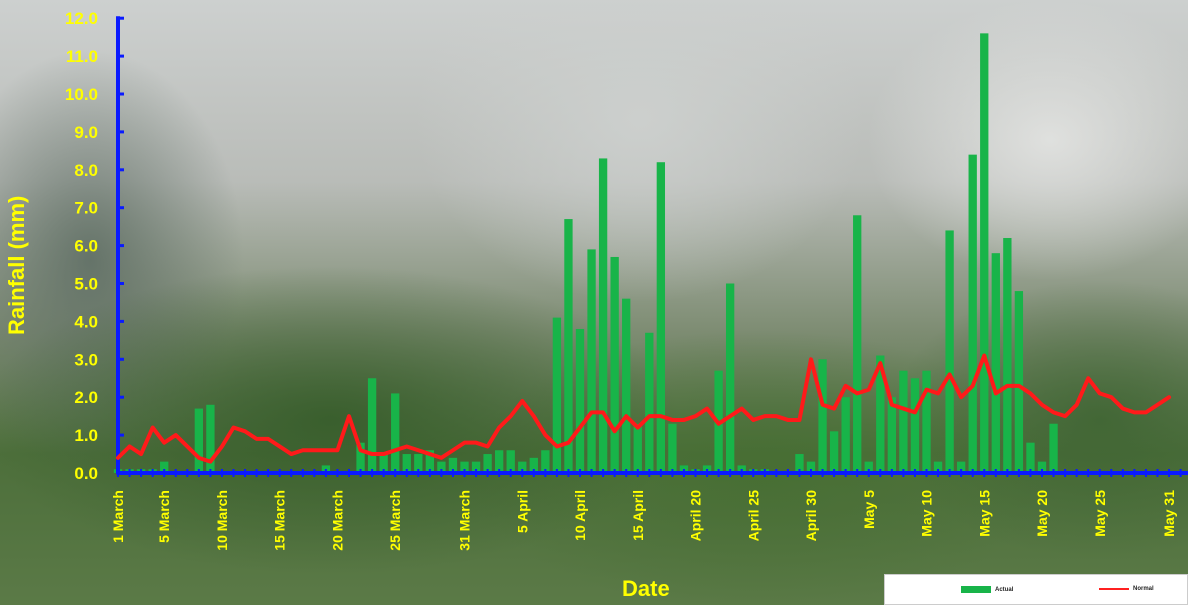 The height and width of the screenshot is (605, 1188). Describe the element at coordinates (522, 511) in the screenshot. I see `x-tick-label: 5 April` at that location.